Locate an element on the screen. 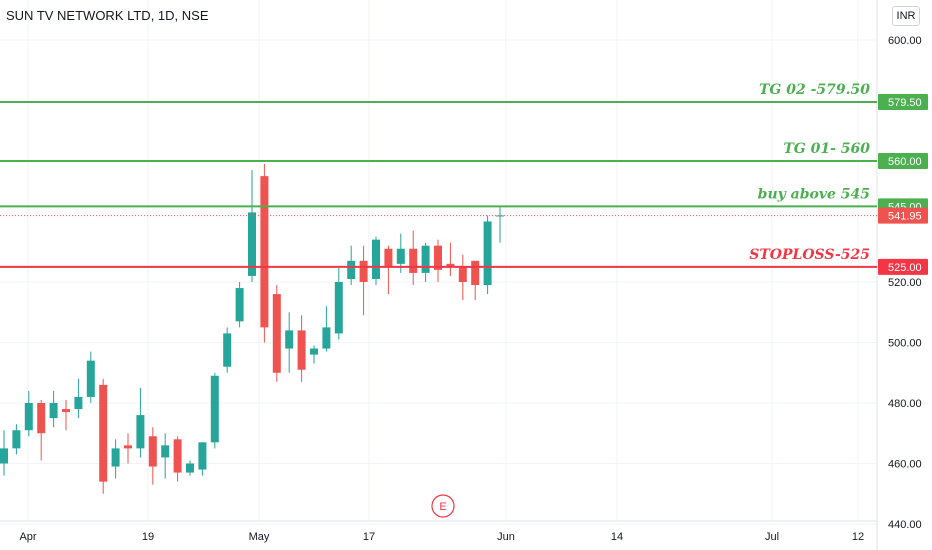 The height and width of the screenshot is (550, 932). price-tick-label: 520.00 is located at coordinates (905, 283).